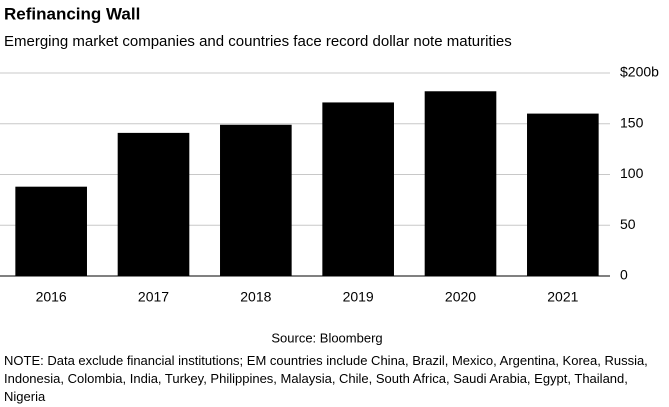  Describe the element at coordinates (632, 173) in the screenshot. I see `y-tick-label: 100` at that location.